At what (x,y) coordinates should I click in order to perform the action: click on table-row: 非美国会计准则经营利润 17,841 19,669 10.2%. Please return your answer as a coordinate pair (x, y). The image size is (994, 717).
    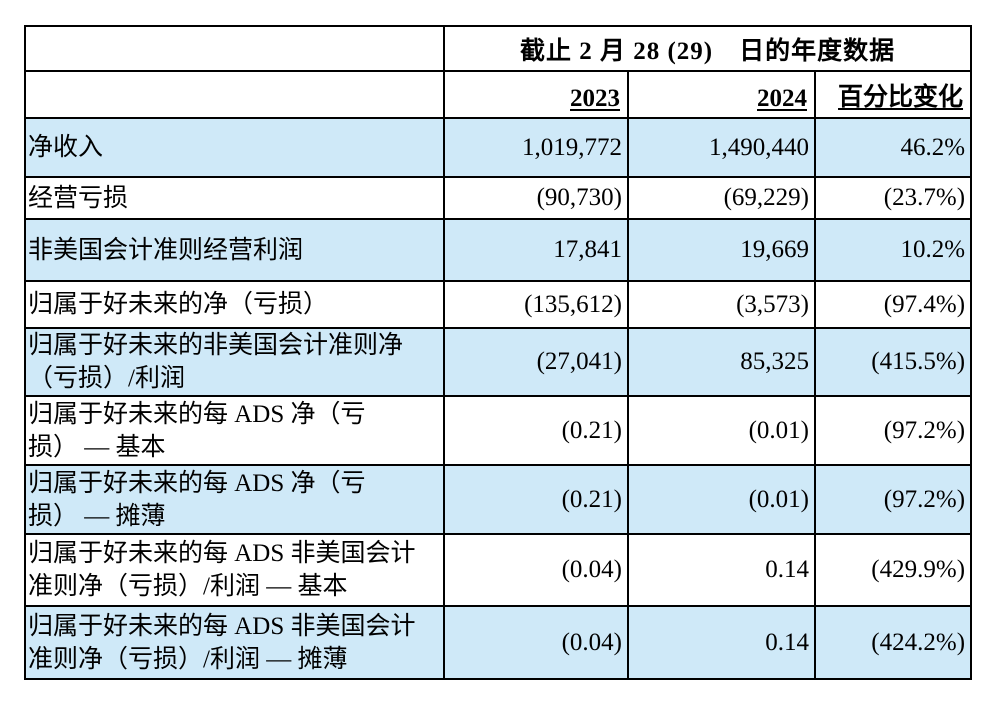
    Looking at the image, I should click on (498, 250).